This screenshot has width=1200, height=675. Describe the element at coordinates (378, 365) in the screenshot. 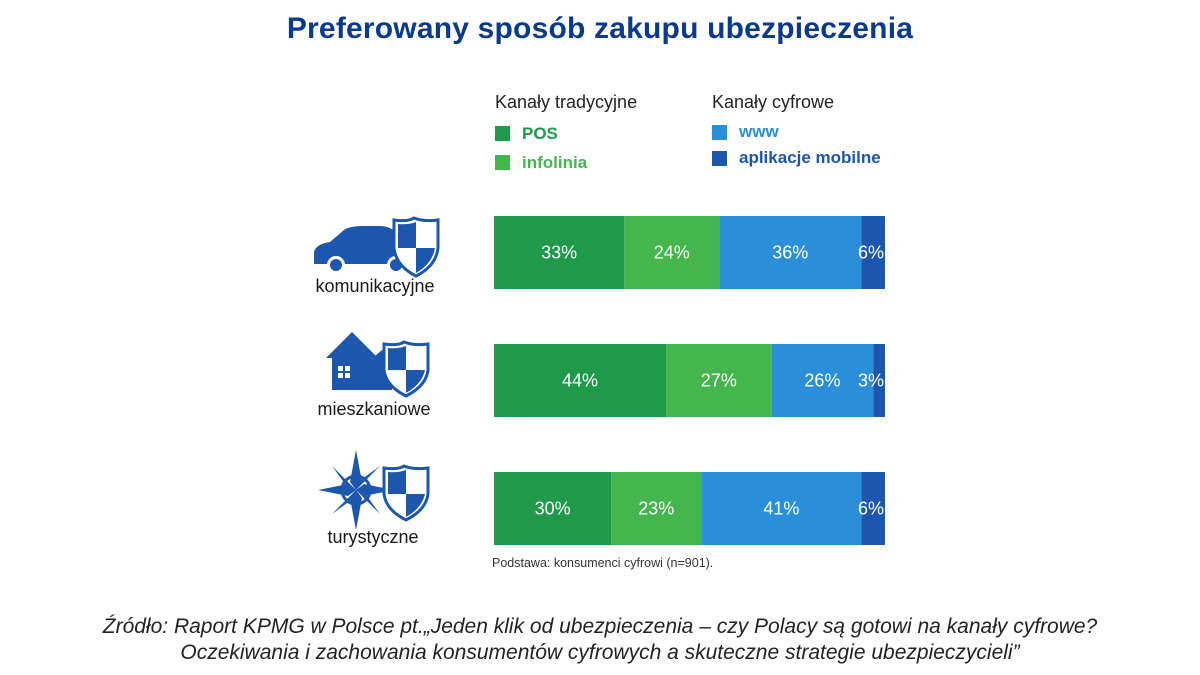

I see `house-shield-icon` at that location.